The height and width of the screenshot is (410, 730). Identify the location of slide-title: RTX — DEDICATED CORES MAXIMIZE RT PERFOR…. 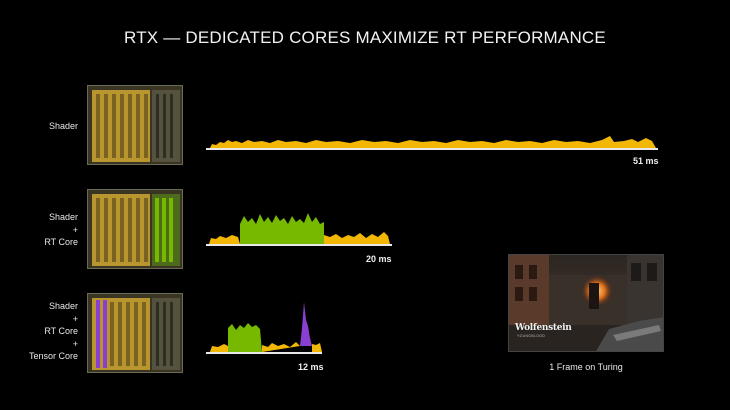
(365, 37).